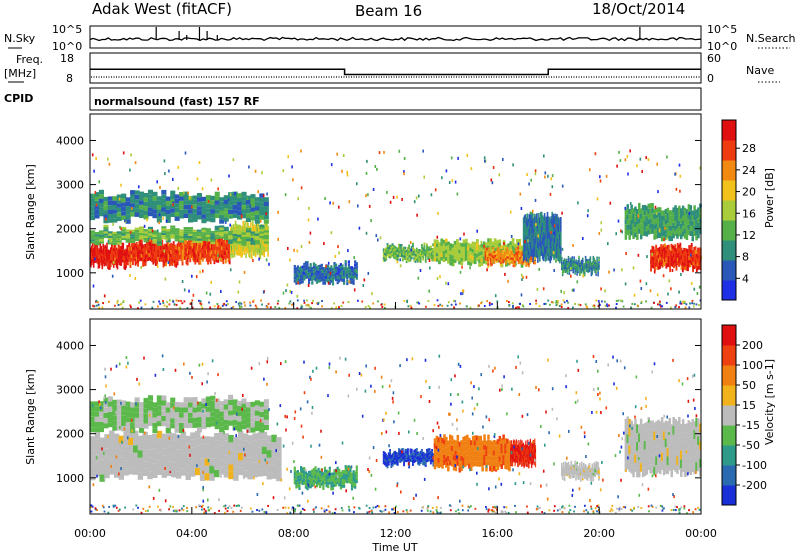 Image resolution: width=800 pixels, height=558 pixels. What do you see at coordinates (745, 278) in the screenshot?
I see `colorbar-tick-label: 4` at bounding box center [745, 278].